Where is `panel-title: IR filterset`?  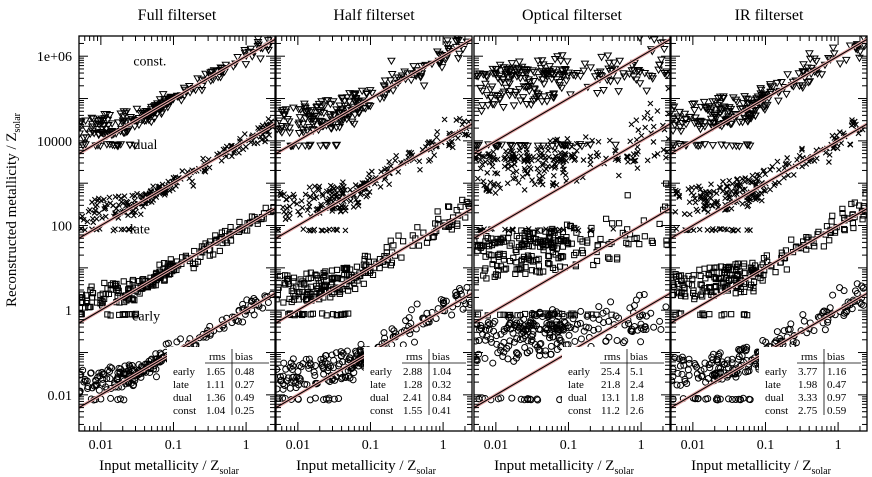
panel-title: IR filterset is located at coordinates (769, 15).